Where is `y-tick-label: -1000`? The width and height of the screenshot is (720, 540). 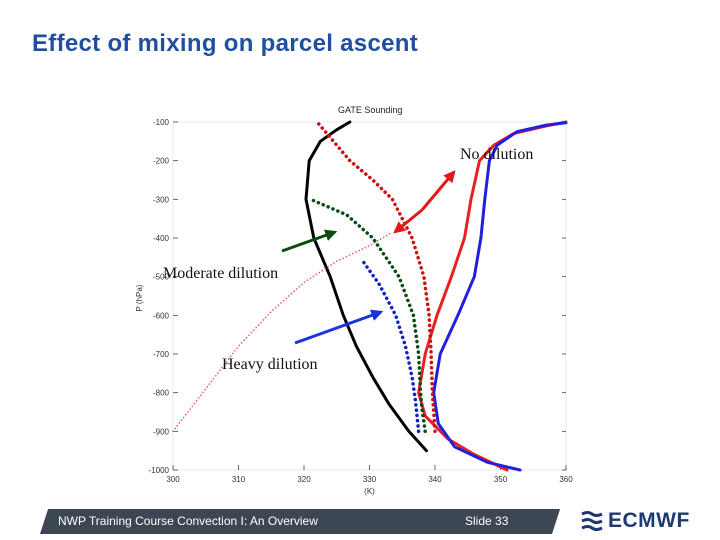
y-tick-label: -1000 is located at coordinates (159, 470).